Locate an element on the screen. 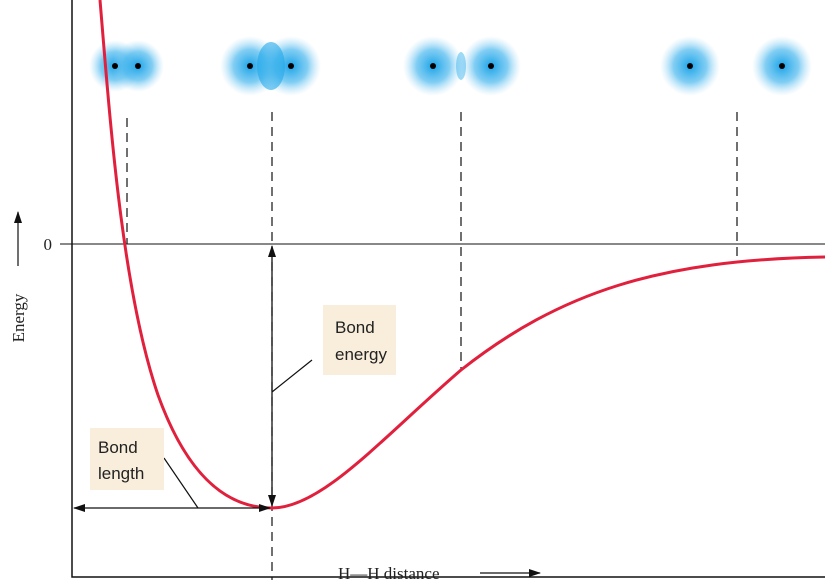 Image resolution: width=825 pixels, height=584 pixels. annotation: length is located at coordinates (121, 473).